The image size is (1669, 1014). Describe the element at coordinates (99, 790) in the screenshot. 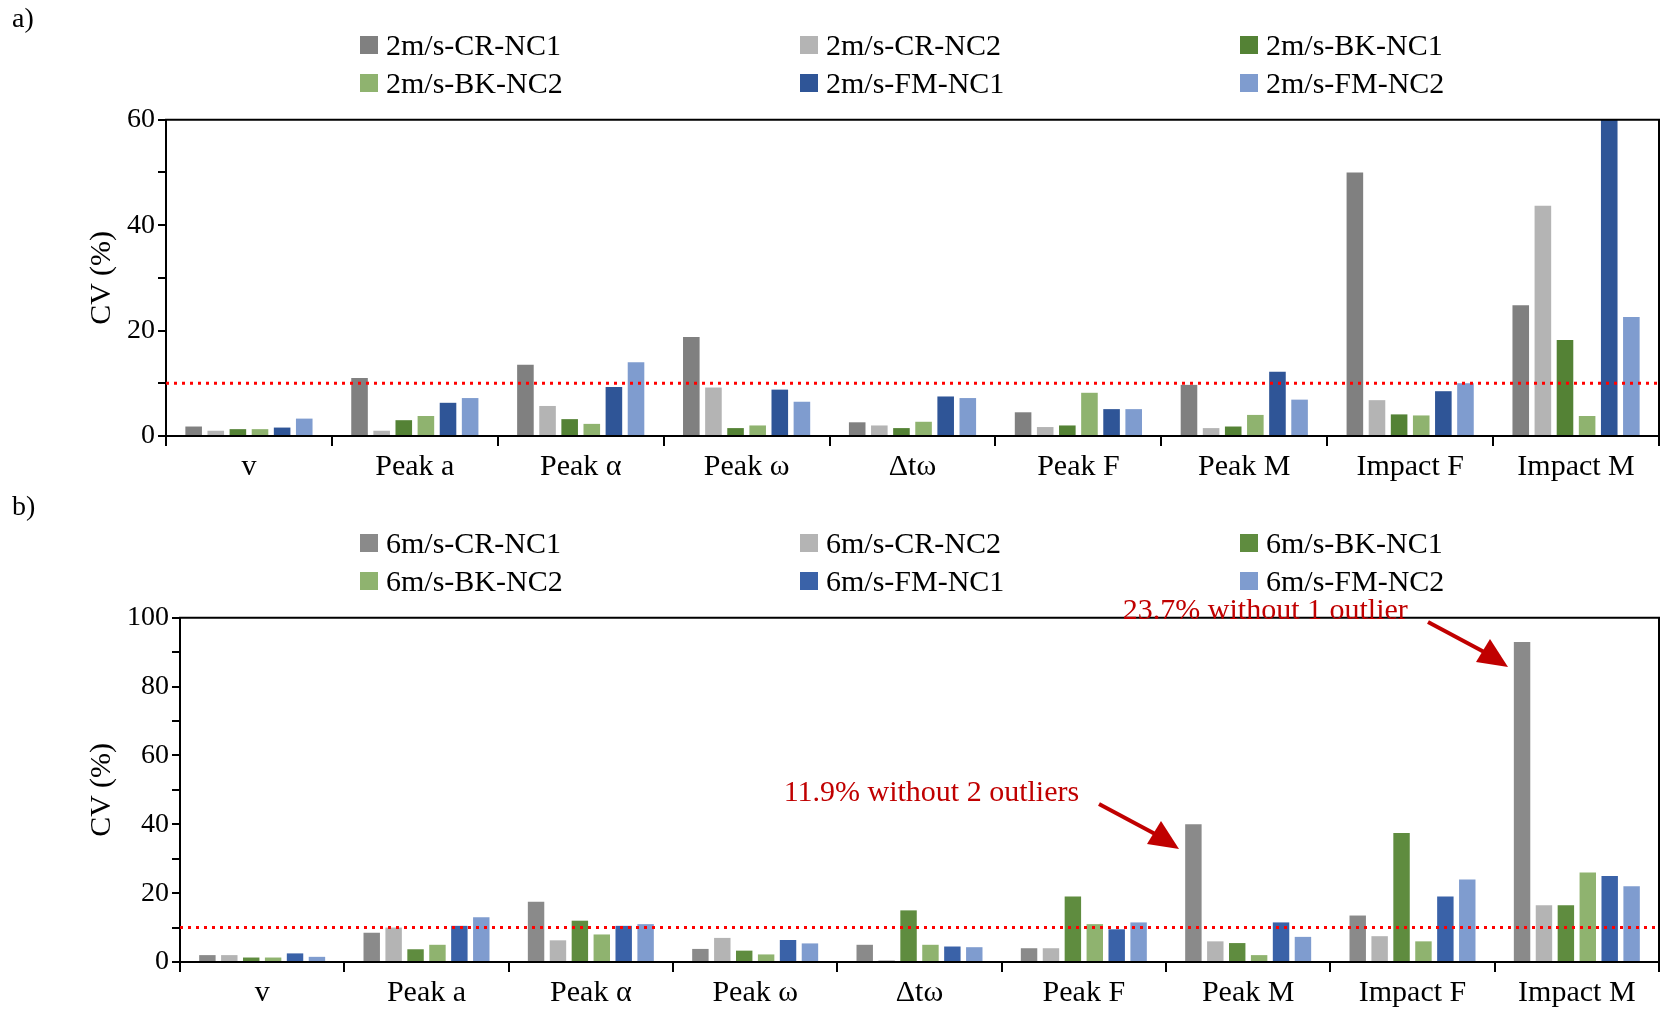

I see `y-axis-title: CV (%)` at that location.